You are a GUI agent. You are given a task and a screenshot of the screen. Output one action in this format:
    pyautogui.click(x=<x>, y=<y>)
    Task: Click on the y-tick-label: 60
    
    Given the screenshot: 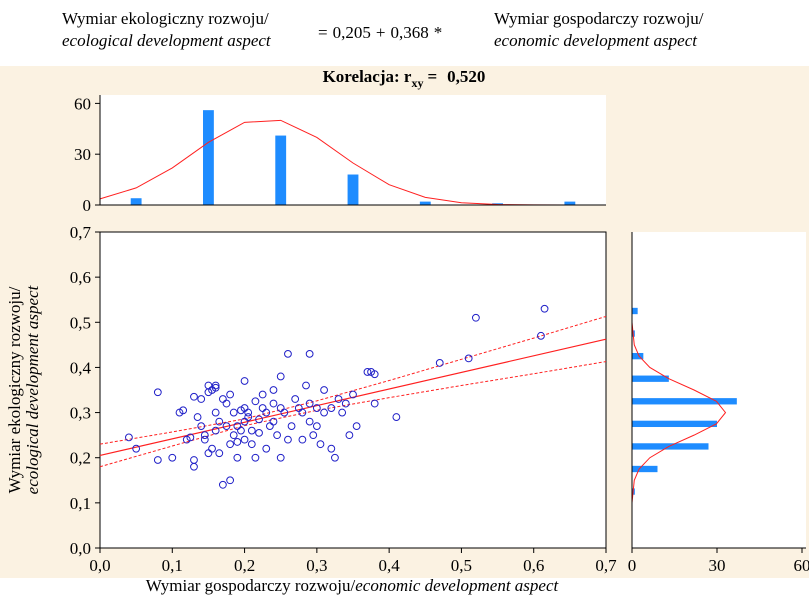 What is the action you would take?
    pyautogui.click(x=82, y=103)
    